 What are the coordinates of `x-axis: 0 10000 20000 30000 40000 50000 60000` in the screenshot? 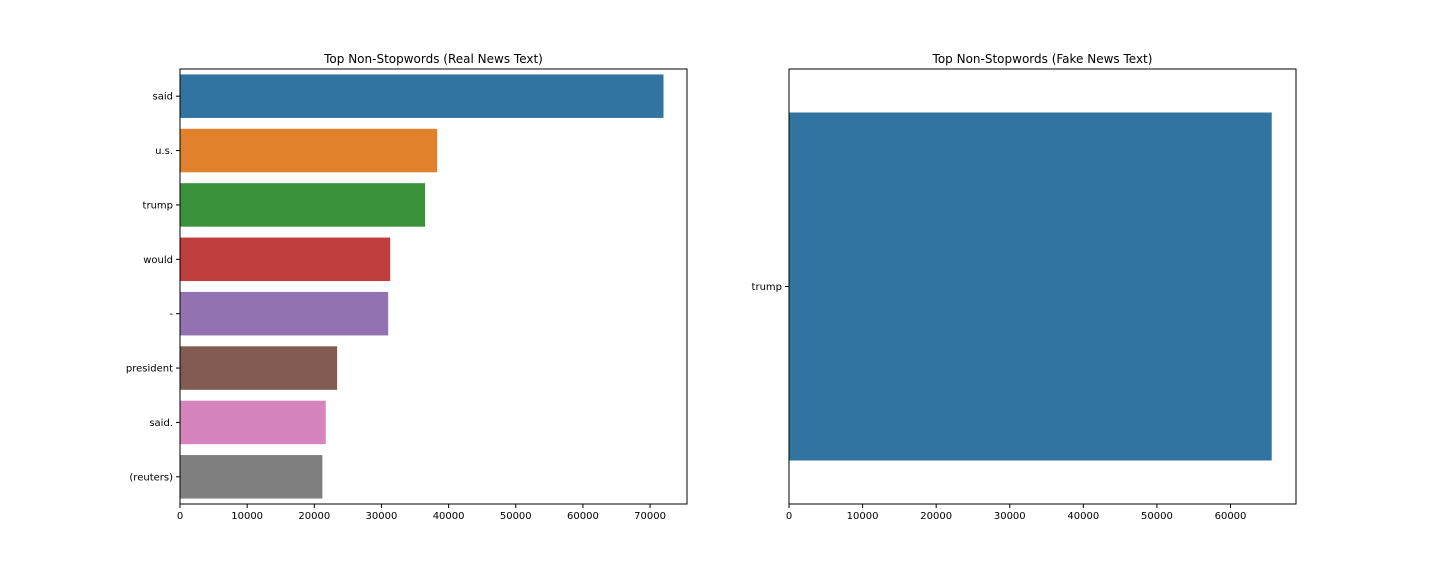 It's located at (1016, 513).